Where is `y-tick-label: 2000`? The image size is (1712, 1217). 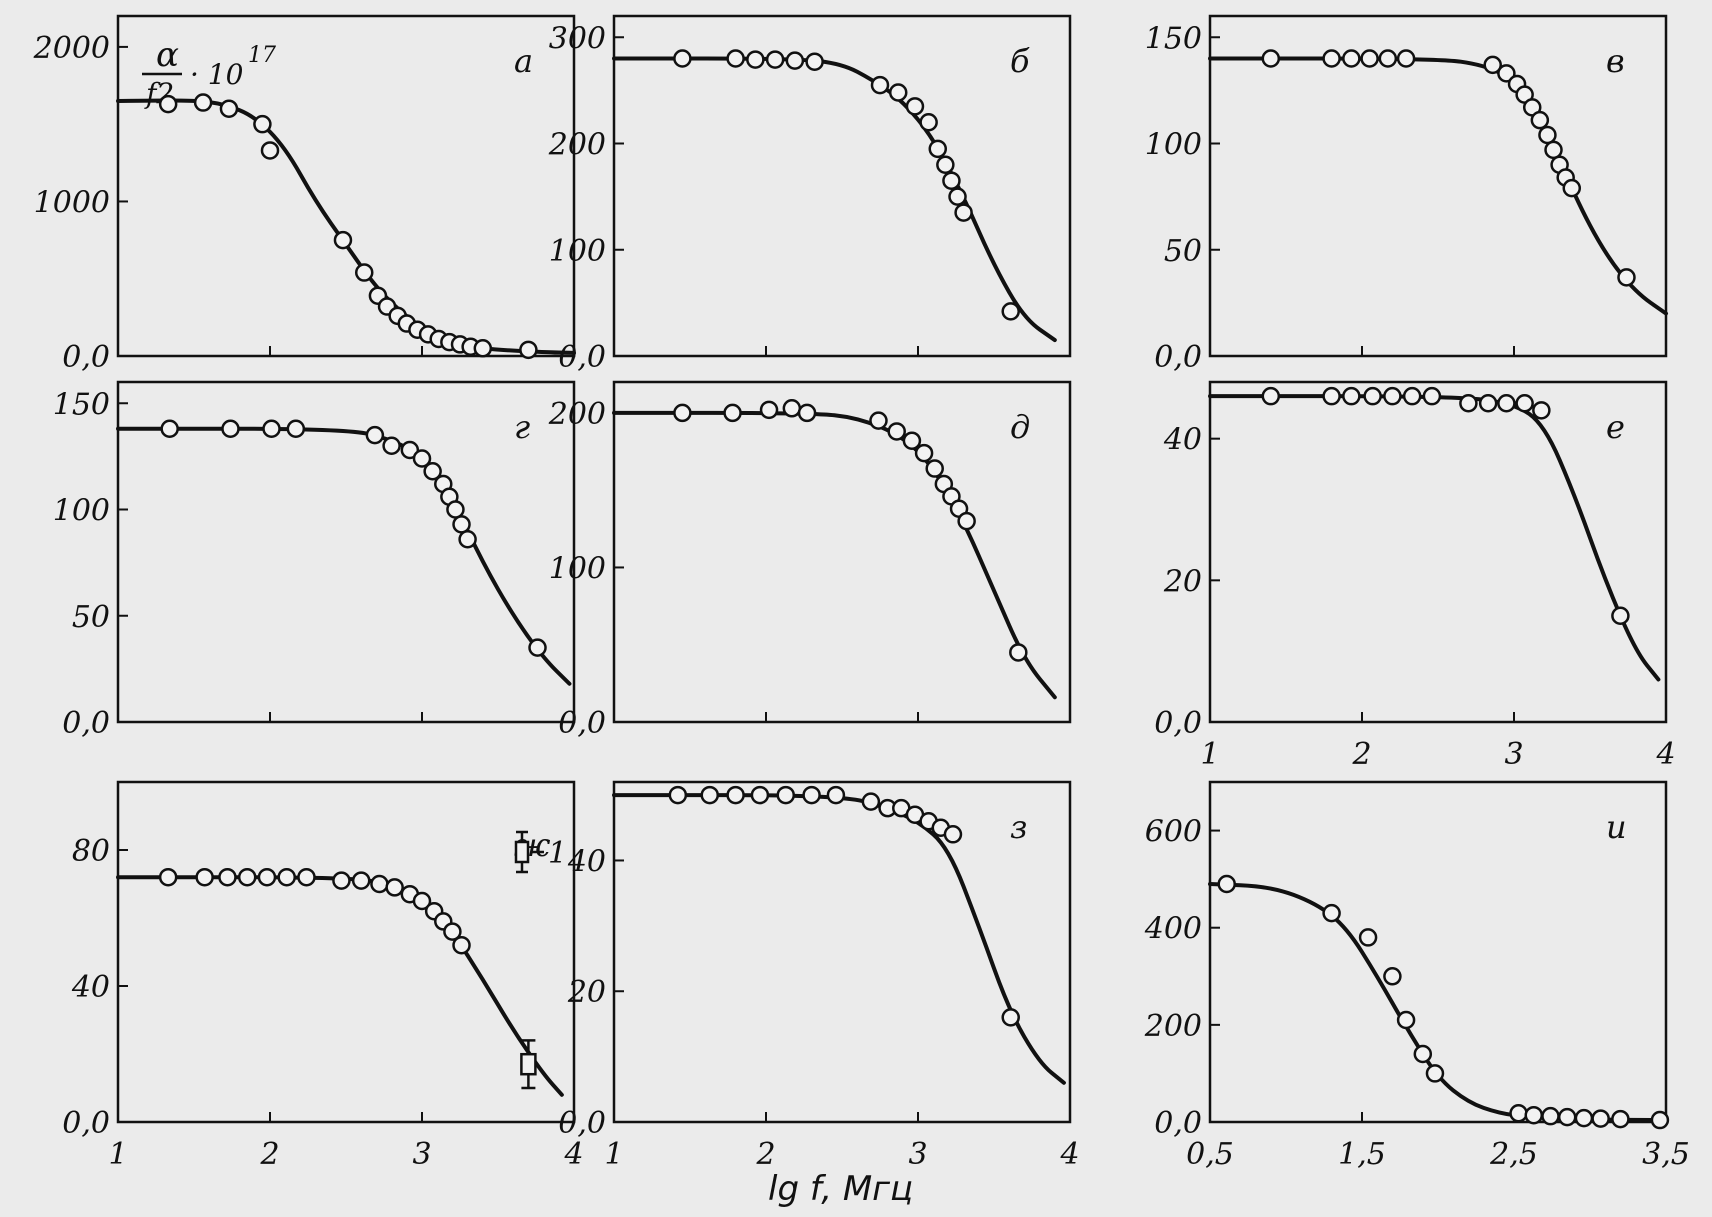 y-tick-label: 2000 is located at coordinates (71, 48).